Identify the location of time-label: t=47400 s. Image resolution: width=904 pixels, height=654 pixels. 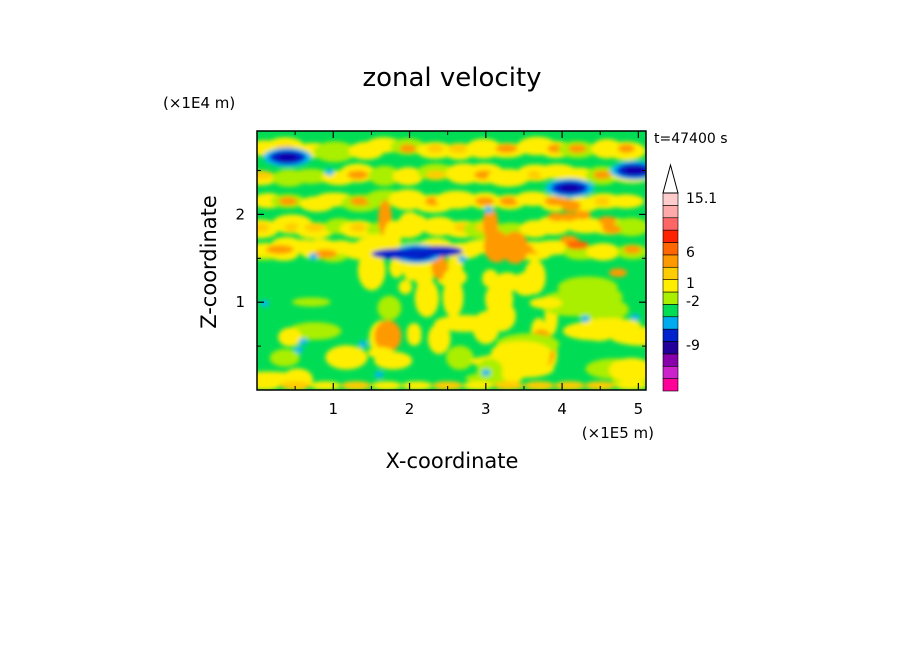
(691, 139).